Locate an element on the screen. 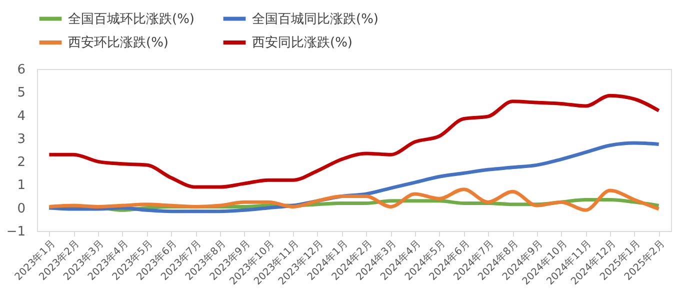  legend-label: 西安同比涨跌(%) is located at coordinates (302, 42).